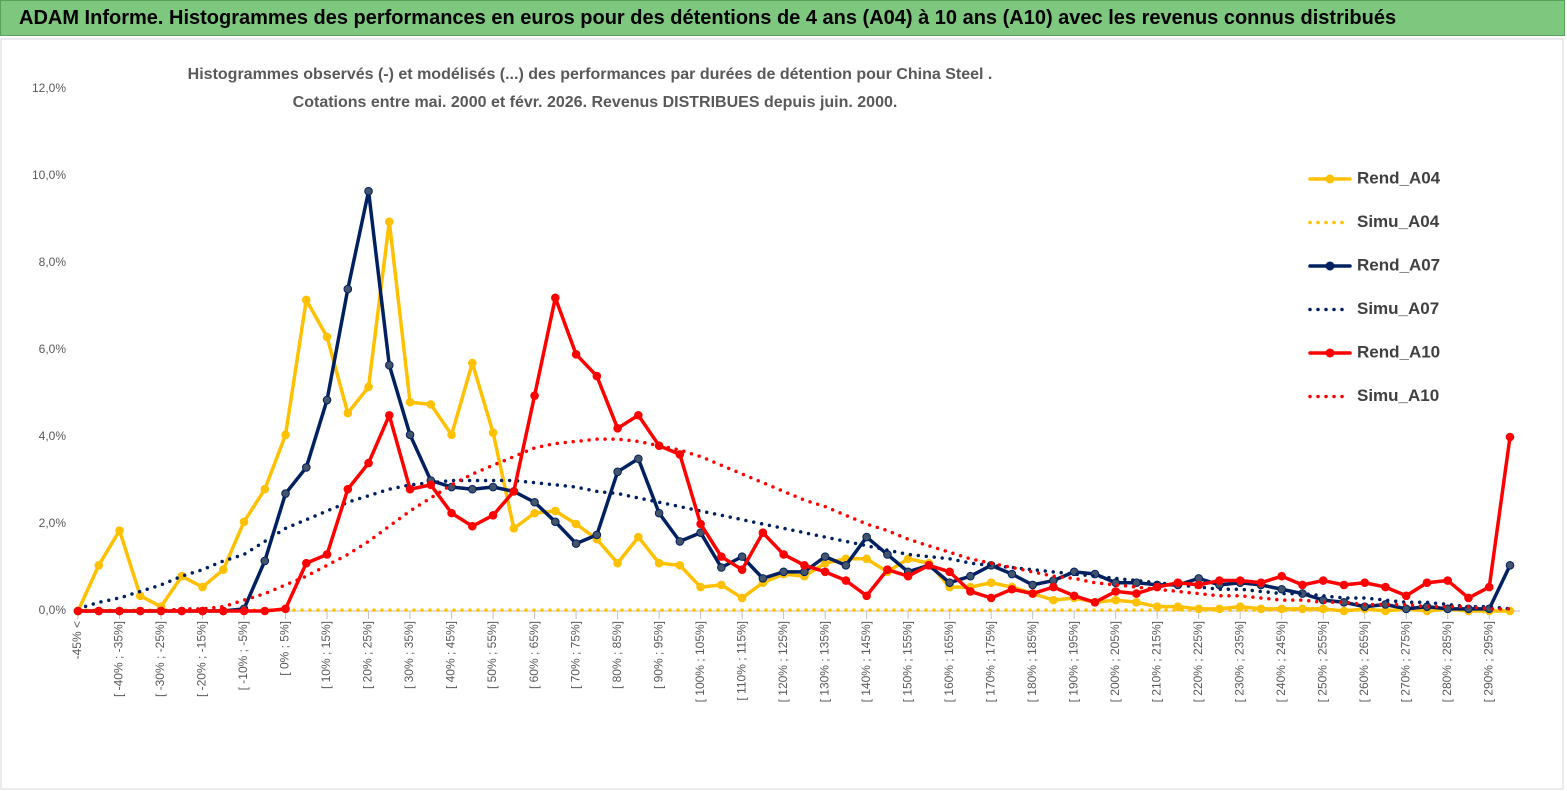 The width and height of the screenshot is (1567, 791). Describe the element at coordinates (1488, 661) in the screenshot. I see `x-tick-label: [ 290% ; 295%]` at that location.